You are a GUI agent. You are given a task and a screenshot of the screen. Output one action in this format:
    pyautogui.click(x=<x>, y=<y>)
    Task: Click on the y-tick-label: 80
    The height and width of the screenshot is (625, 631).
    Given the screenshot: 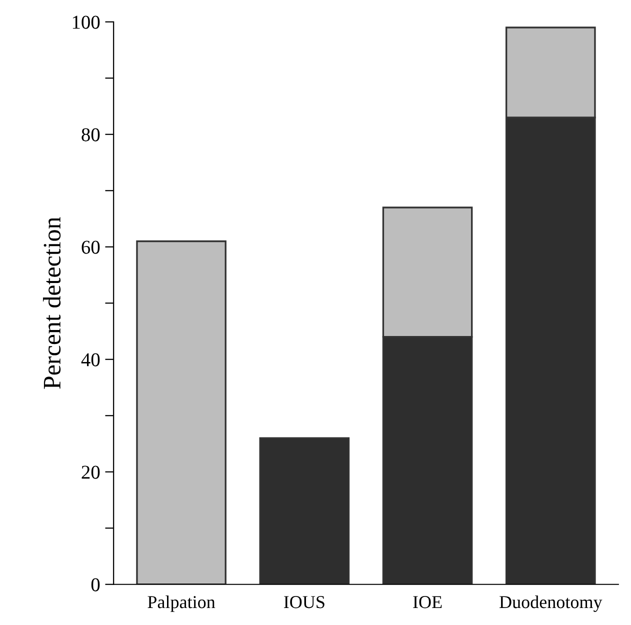 What is the action you would take?
    pyautogui.click(x=91, y=135)
    